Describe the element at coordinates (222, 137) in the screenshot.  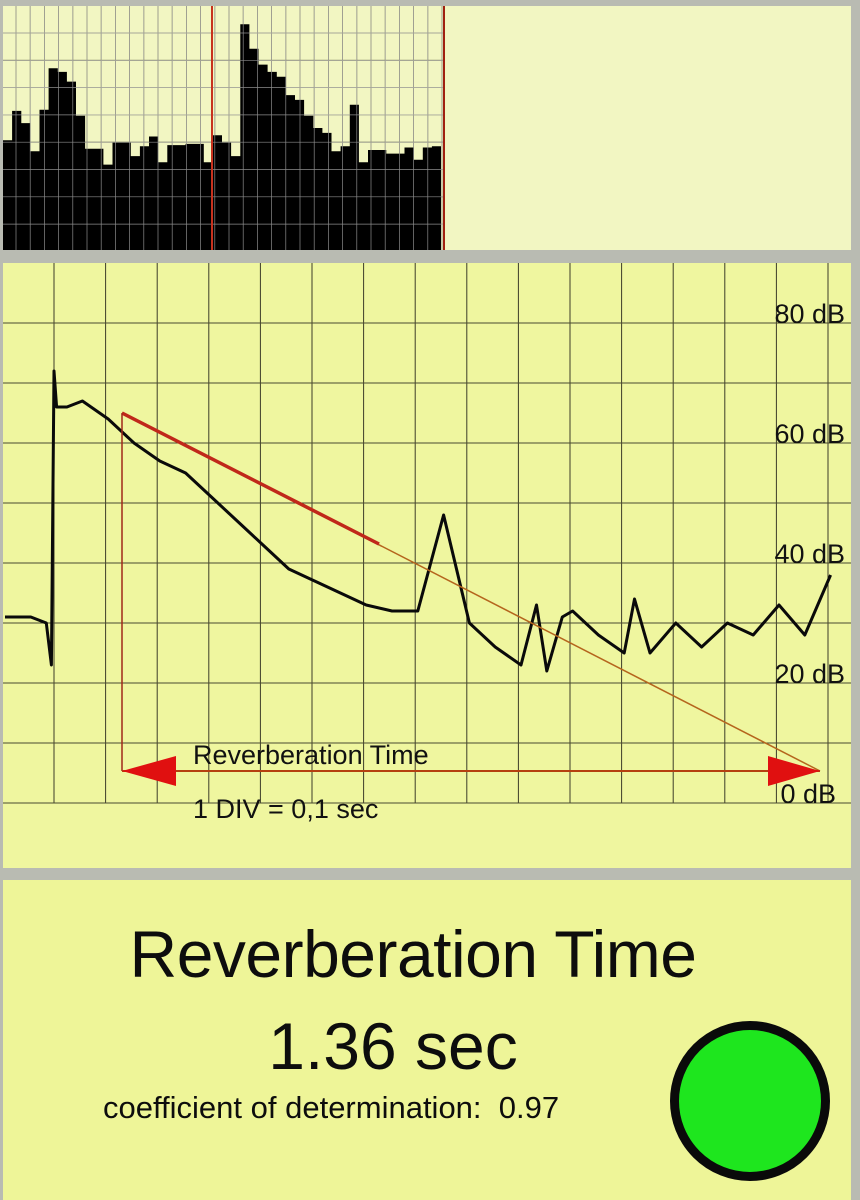
I see `overview-waveform` at that location.